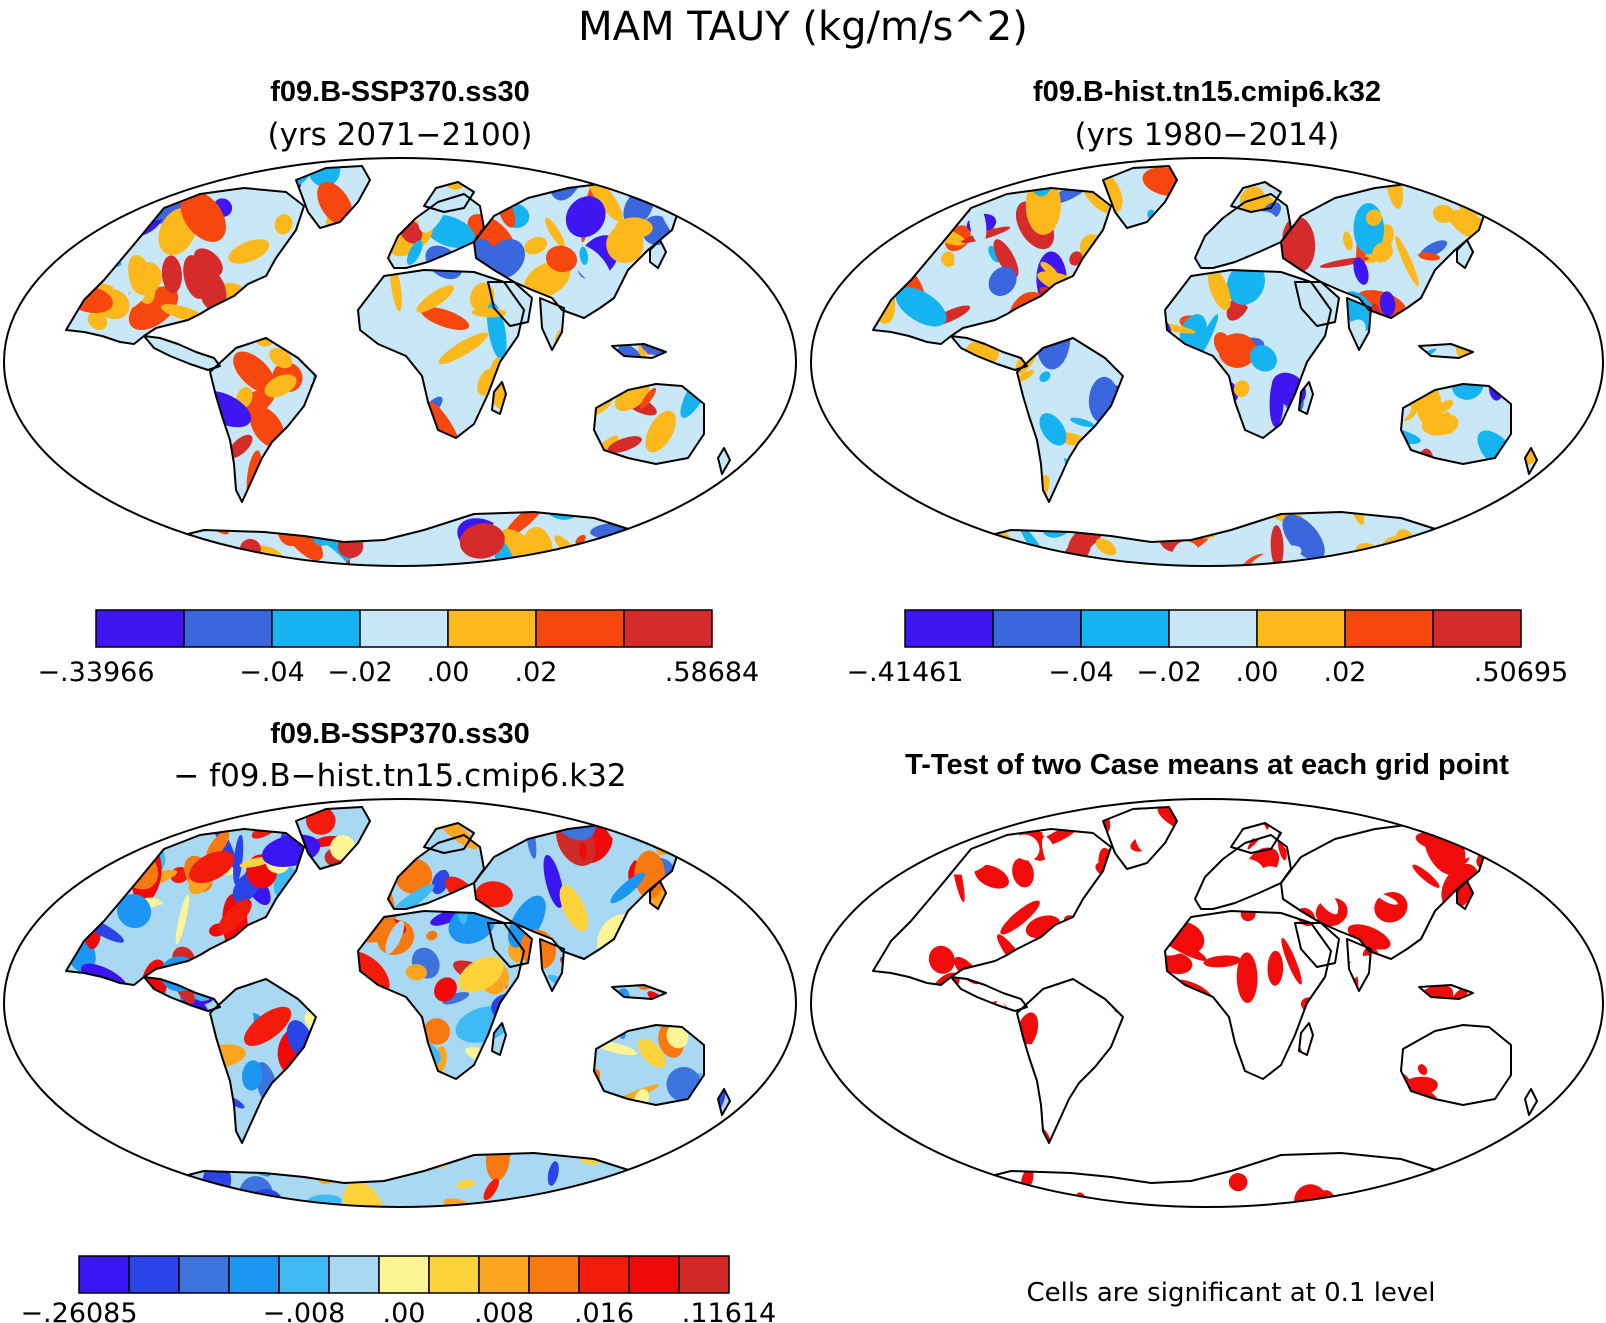 This screenshot has width=1606, height=1323. Describe the element at coordinates (404, 1310) in the screenshot. I see `colorbar-difference-tick-label: .00` at that location.